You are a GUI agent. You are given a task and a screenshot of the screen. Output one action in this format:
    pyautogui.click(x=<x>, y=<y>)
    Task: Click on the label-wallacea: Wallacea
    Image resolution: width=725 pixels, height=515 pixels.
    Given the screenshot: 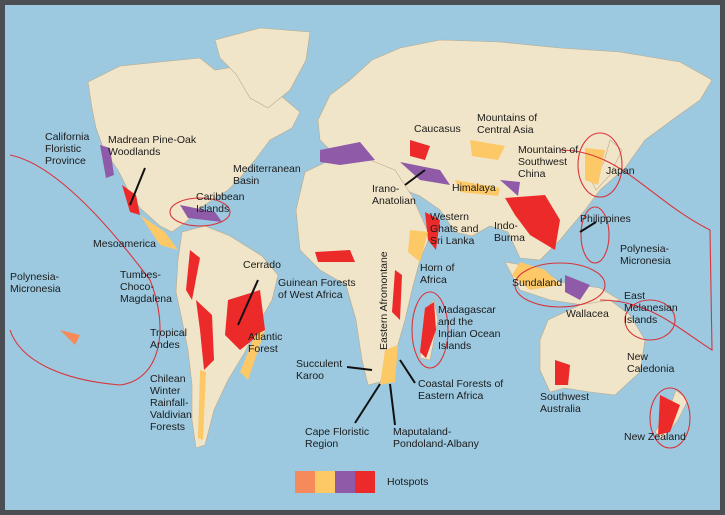 What is the action you would take?
    pyautogui.click(x=587, y=314)
    